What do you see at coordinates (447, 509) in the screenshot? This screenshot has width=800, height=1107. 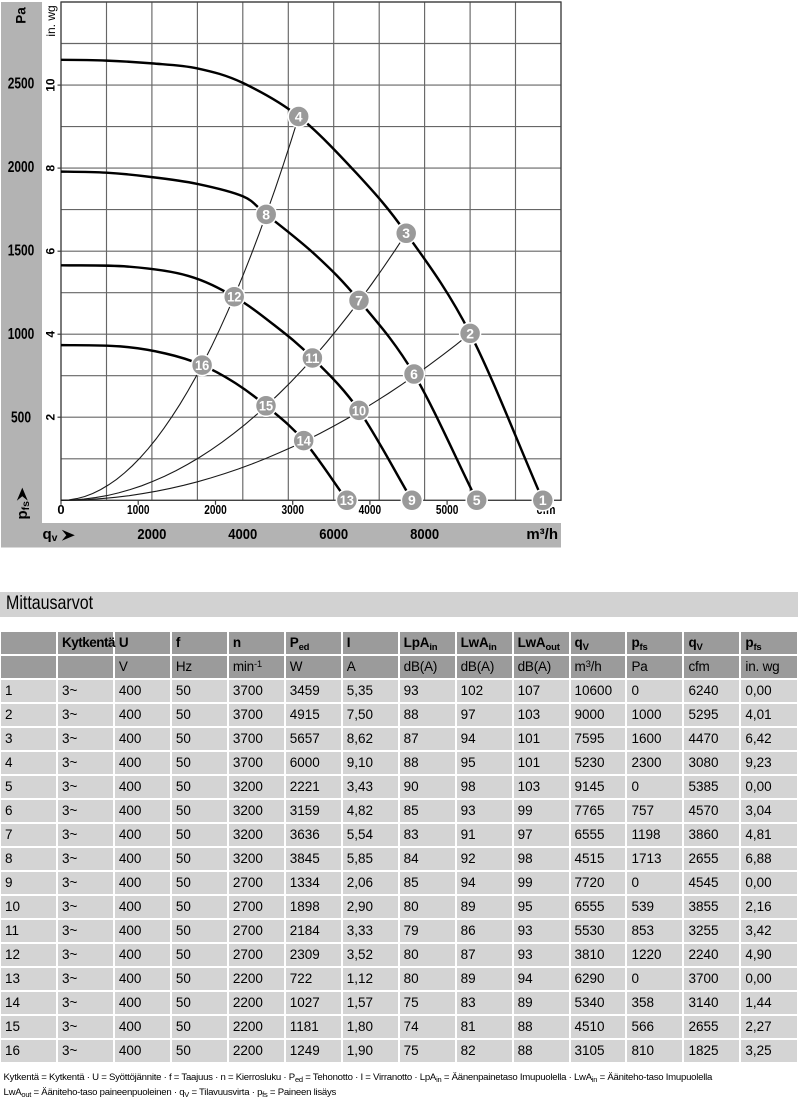 I see `svg-text: 5000` at bounding box center [447, 509].